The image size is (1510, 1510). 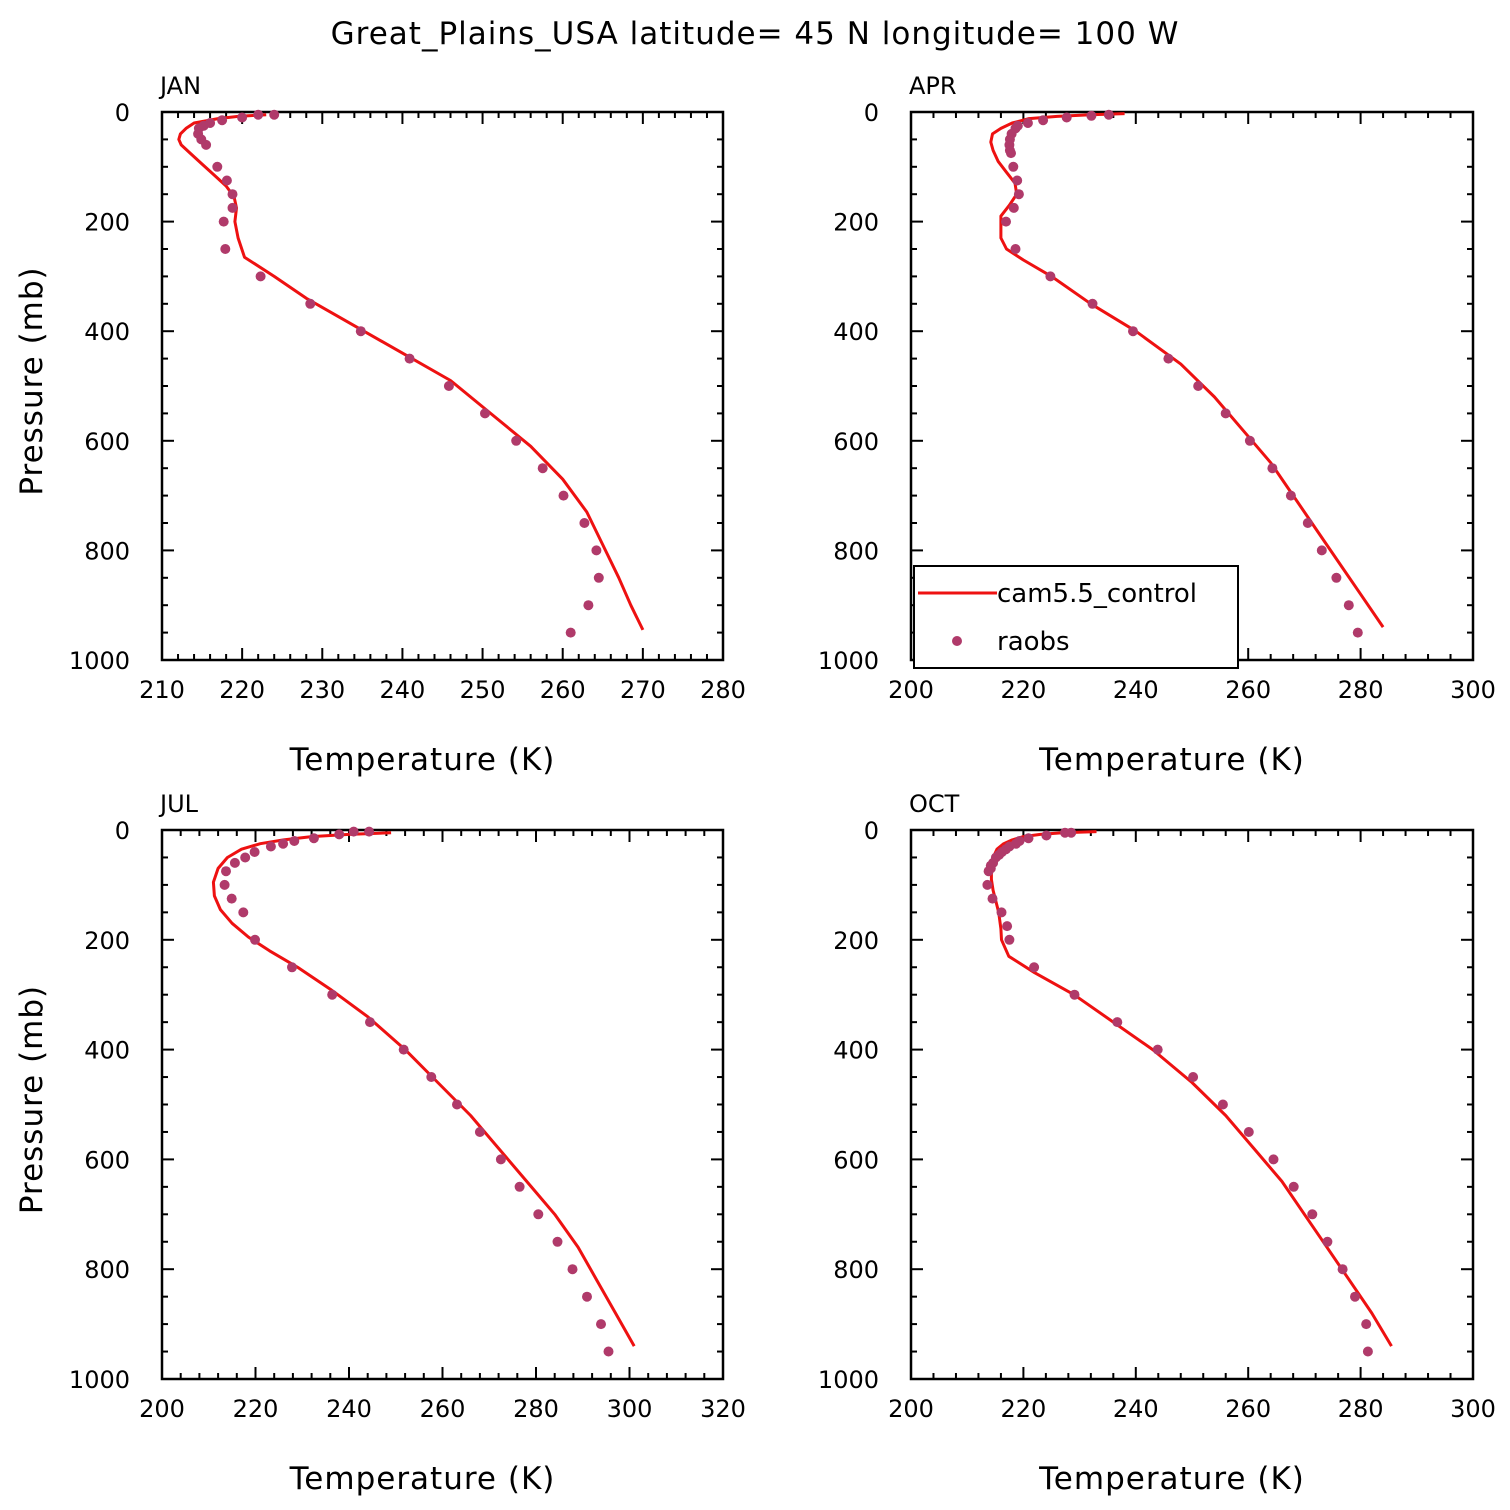 I want to click on x-tick-label: 230, so click(x=322, y=690).